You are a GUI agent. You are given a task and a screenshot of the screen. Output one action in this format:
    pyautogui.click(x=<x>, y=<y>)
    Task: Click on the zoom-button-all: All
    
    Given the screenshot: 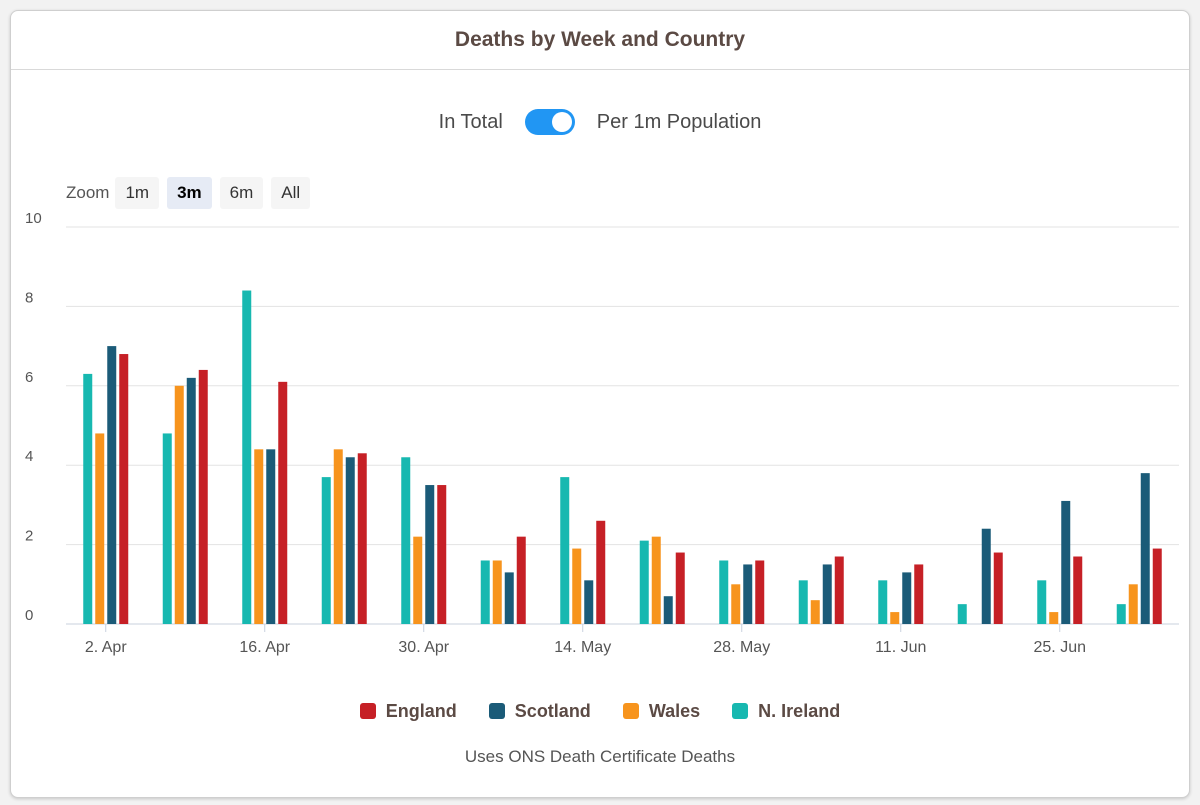 What is the action you would take?
    pyautogui.click(x=291, y=193)
    